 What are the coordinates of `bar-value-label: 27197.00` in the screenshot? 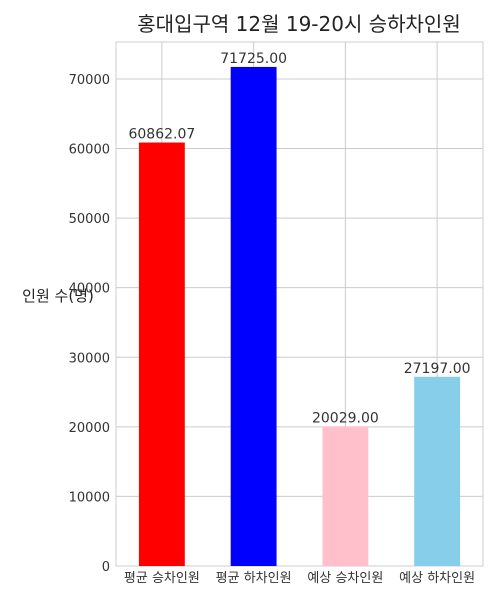 It's located at (437, 369).